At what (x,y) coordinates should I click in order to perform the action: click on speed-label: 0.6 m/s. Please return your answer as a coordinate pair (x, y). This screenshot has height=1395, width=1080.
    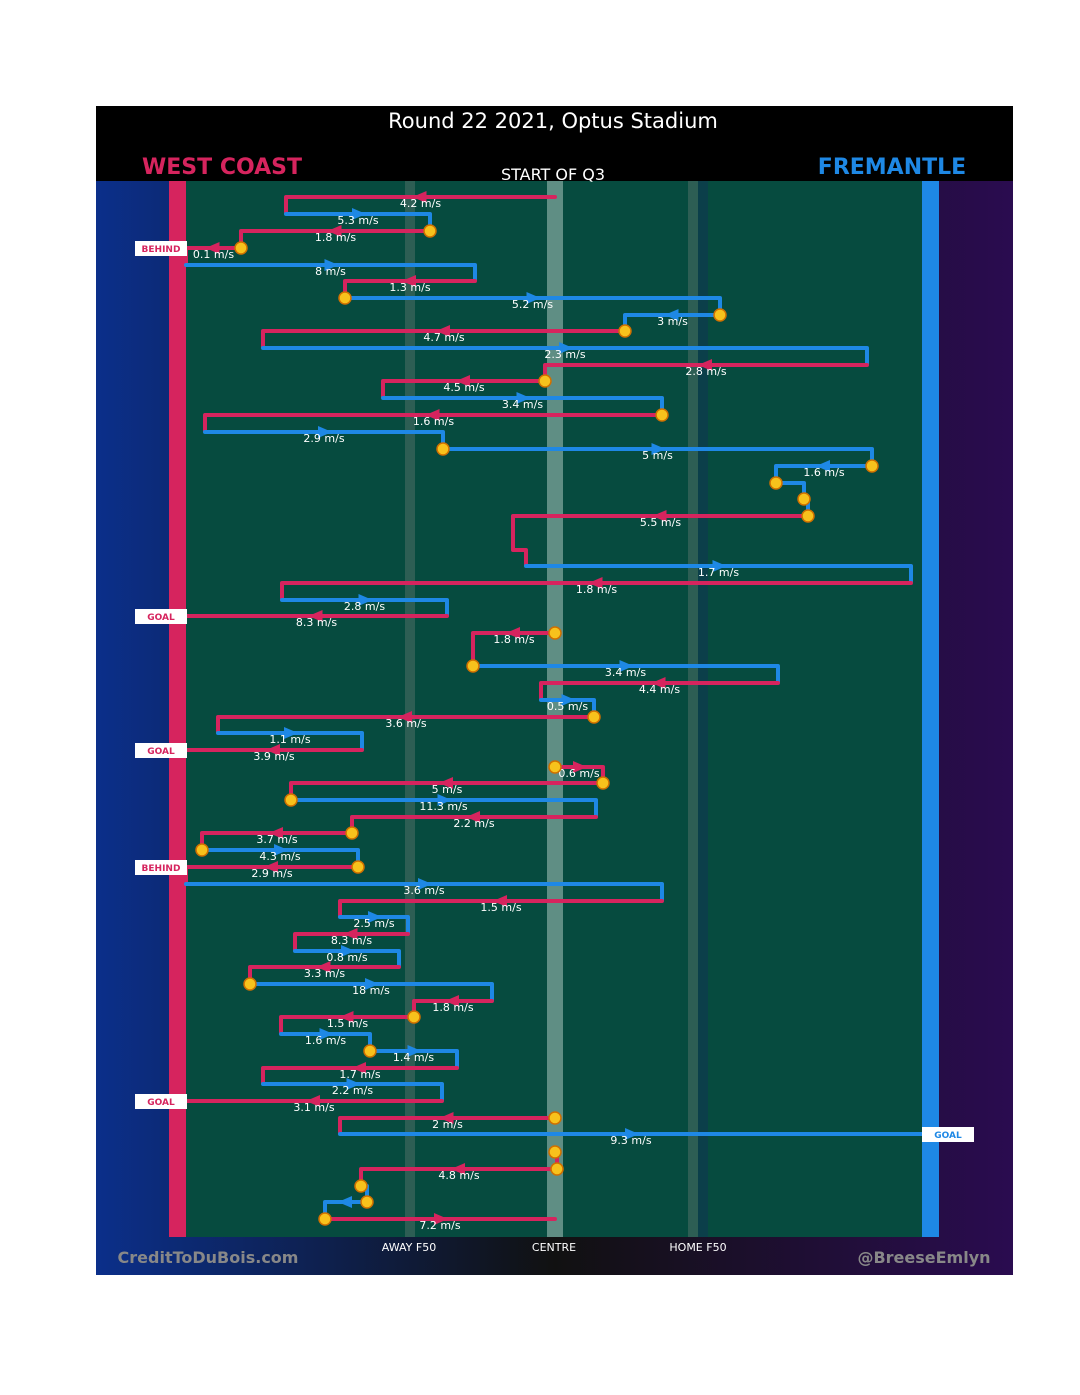
    Looking at the image, I should click on (578, 773).